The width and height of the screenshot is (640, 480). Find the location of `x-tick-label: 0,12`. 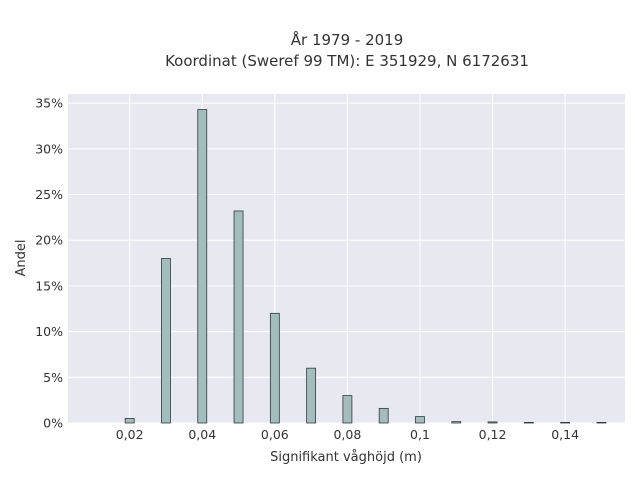

x-tick-label: 0,12 is located at coordinates (493, 434).